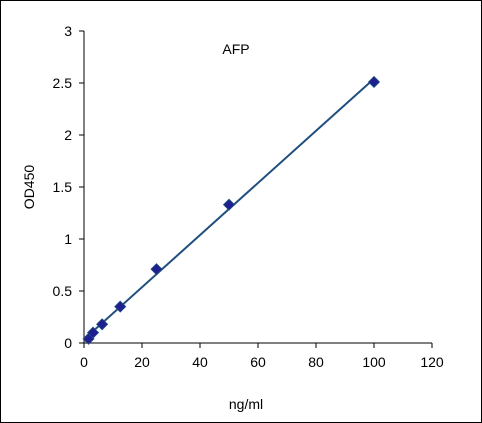 The width and height of the screenshot is (482, 423). Describe the element at coordinates (63, 291) in the screenshot. I see `y-tick-label: 0.5` at that location.